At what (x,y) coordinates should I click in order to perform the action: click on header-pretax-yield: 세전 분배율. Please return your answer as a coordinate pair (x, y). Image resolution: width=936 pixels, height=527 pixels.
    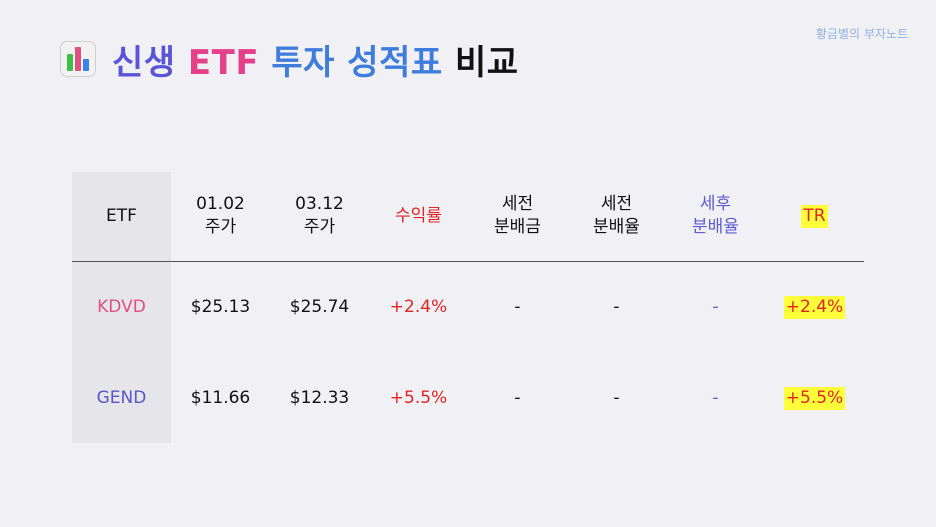
    Looking at the image, I should click on (616, 216).